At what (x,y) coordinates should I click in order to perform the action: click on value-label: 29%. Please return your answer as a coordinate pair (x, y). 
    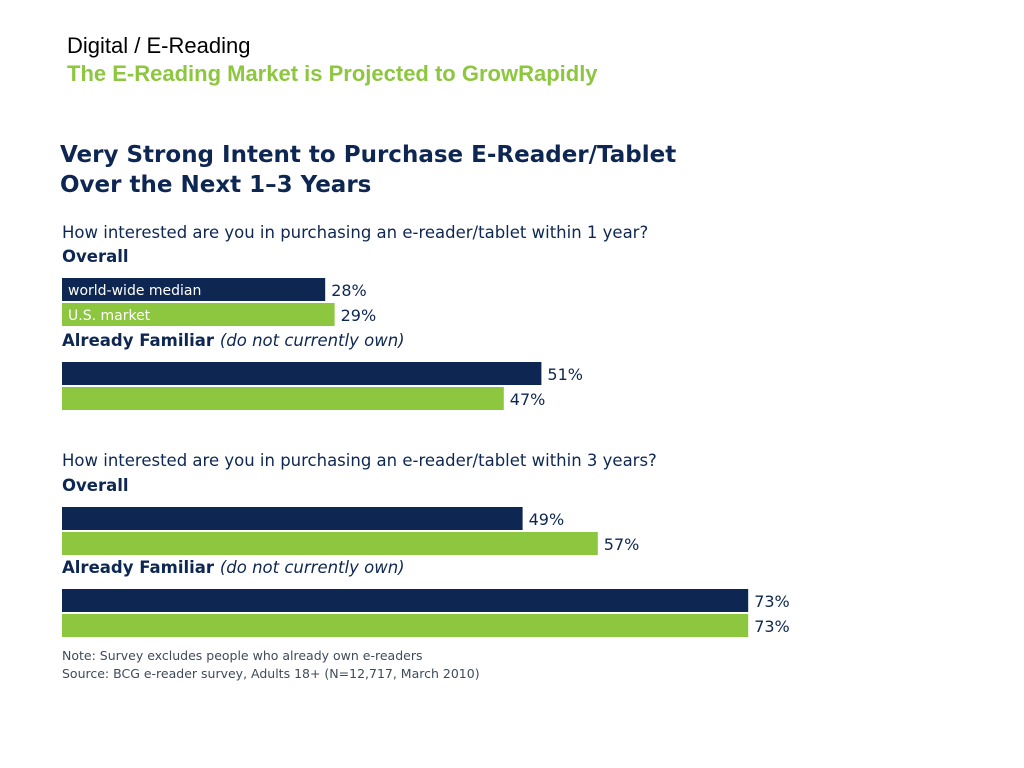
    Looking at the image, I should click on (359, 315).